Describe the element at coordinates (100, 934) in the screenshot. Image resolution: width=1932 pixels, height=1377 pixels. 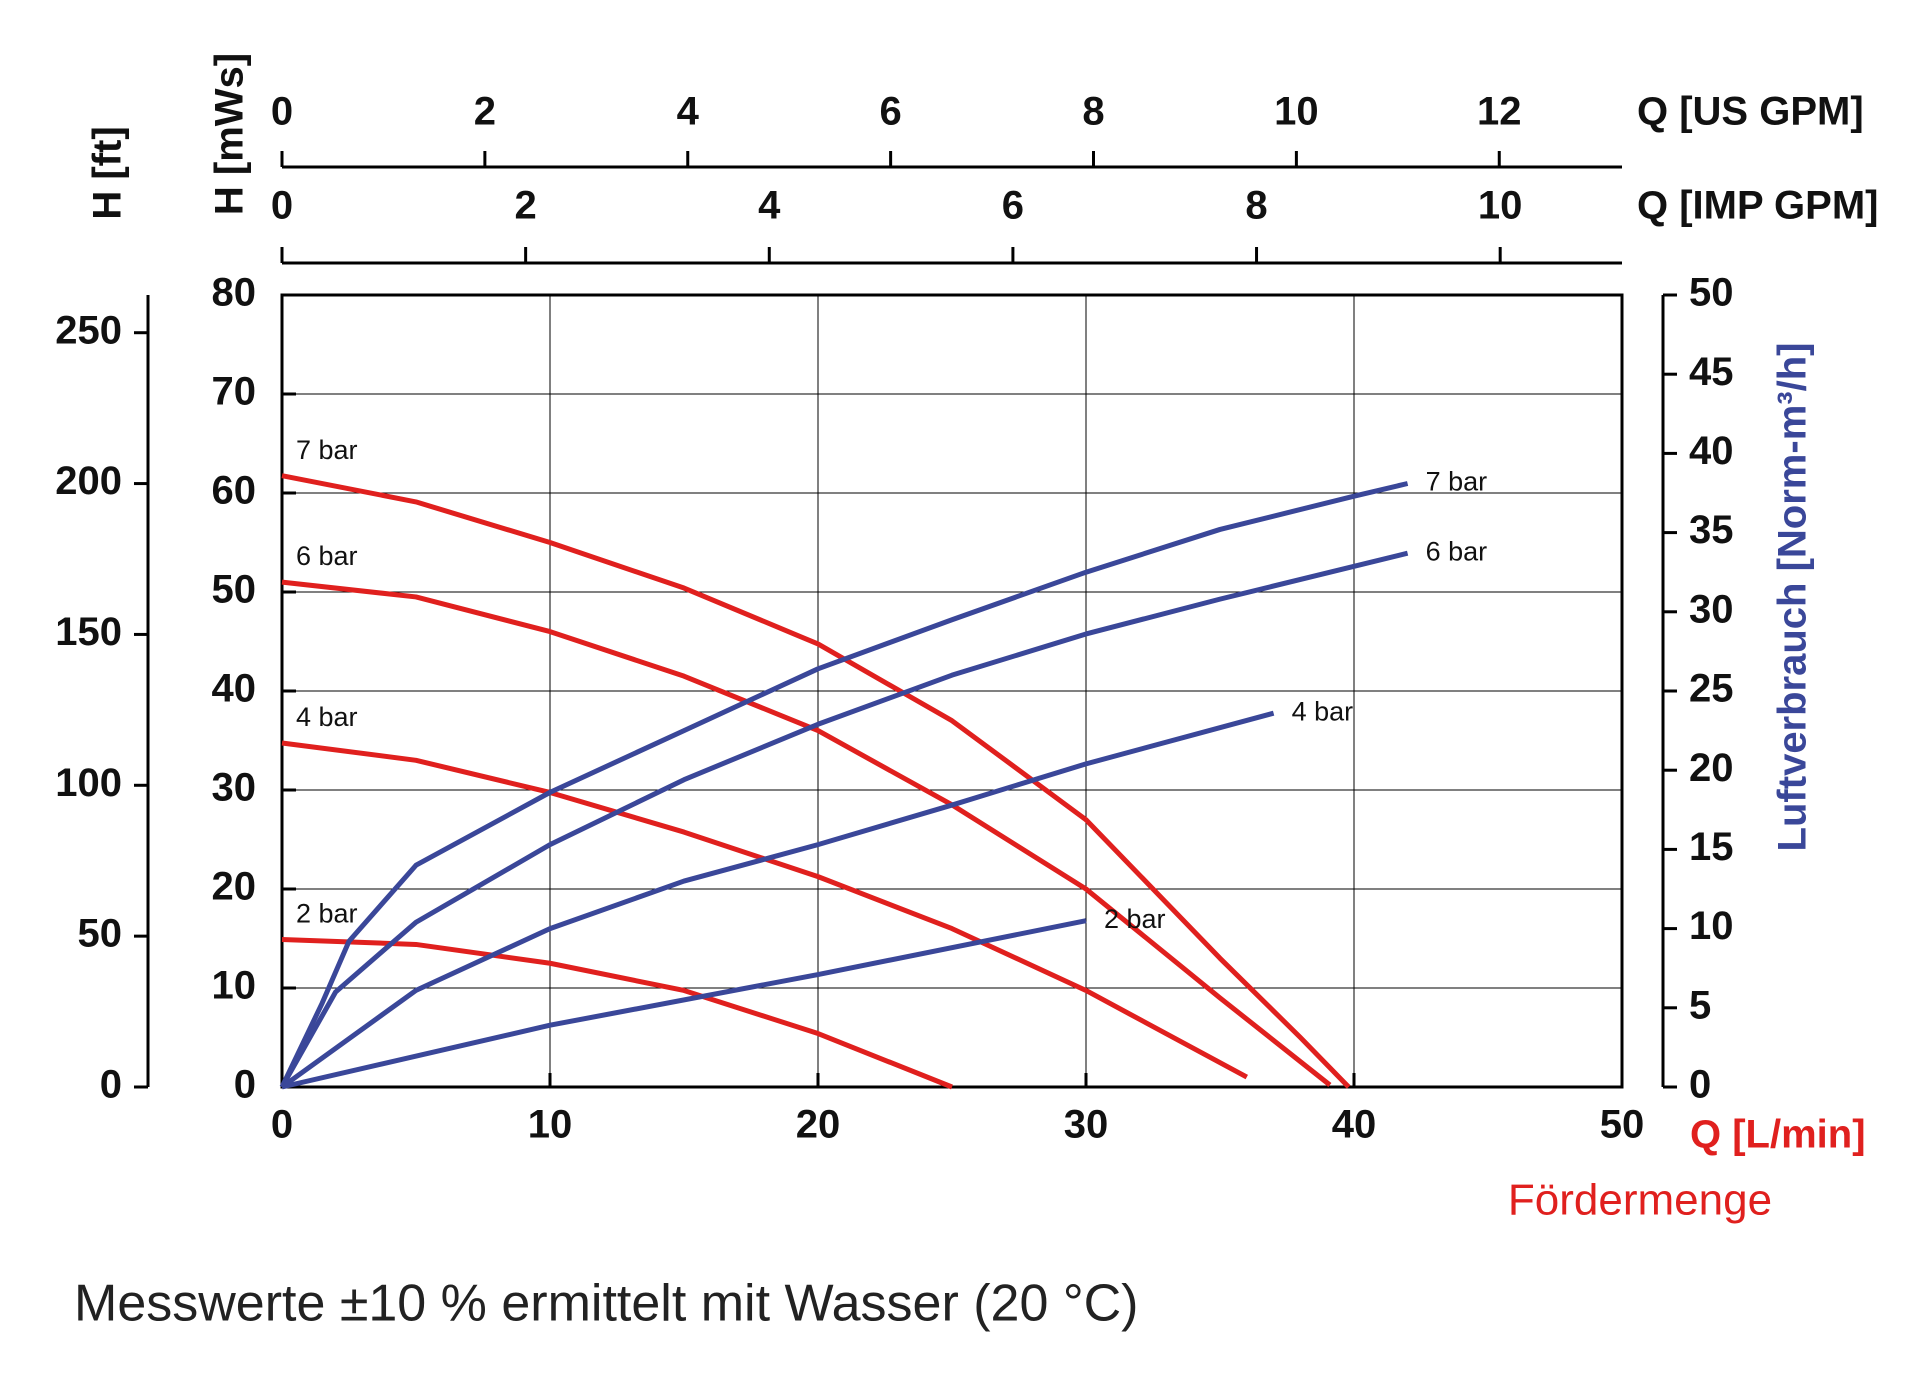
I see `ft-tick-label: 50` at that location.